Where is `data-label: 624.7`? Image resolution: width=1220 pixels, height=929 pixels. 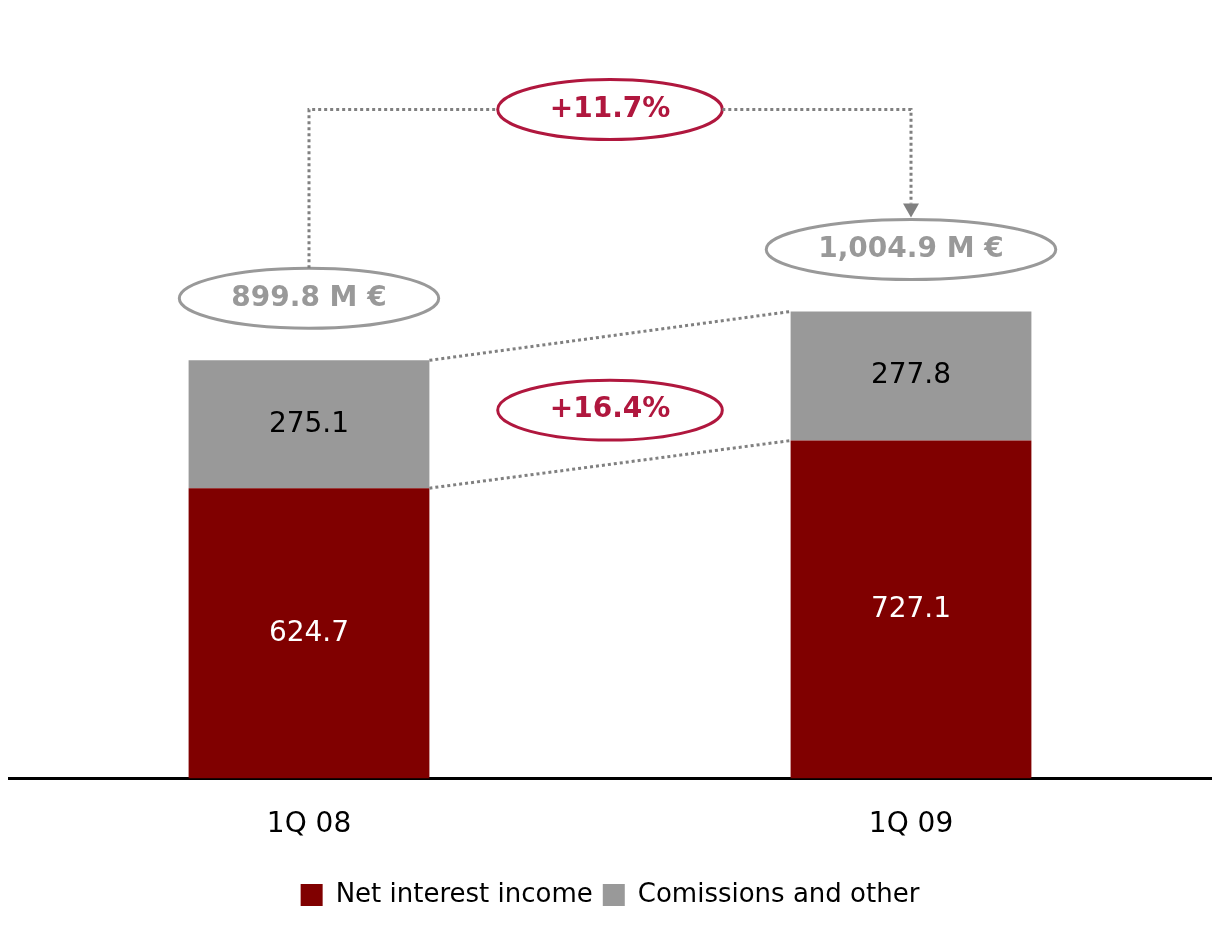 data-label: 624.7 is located at coordinates (309, 631).